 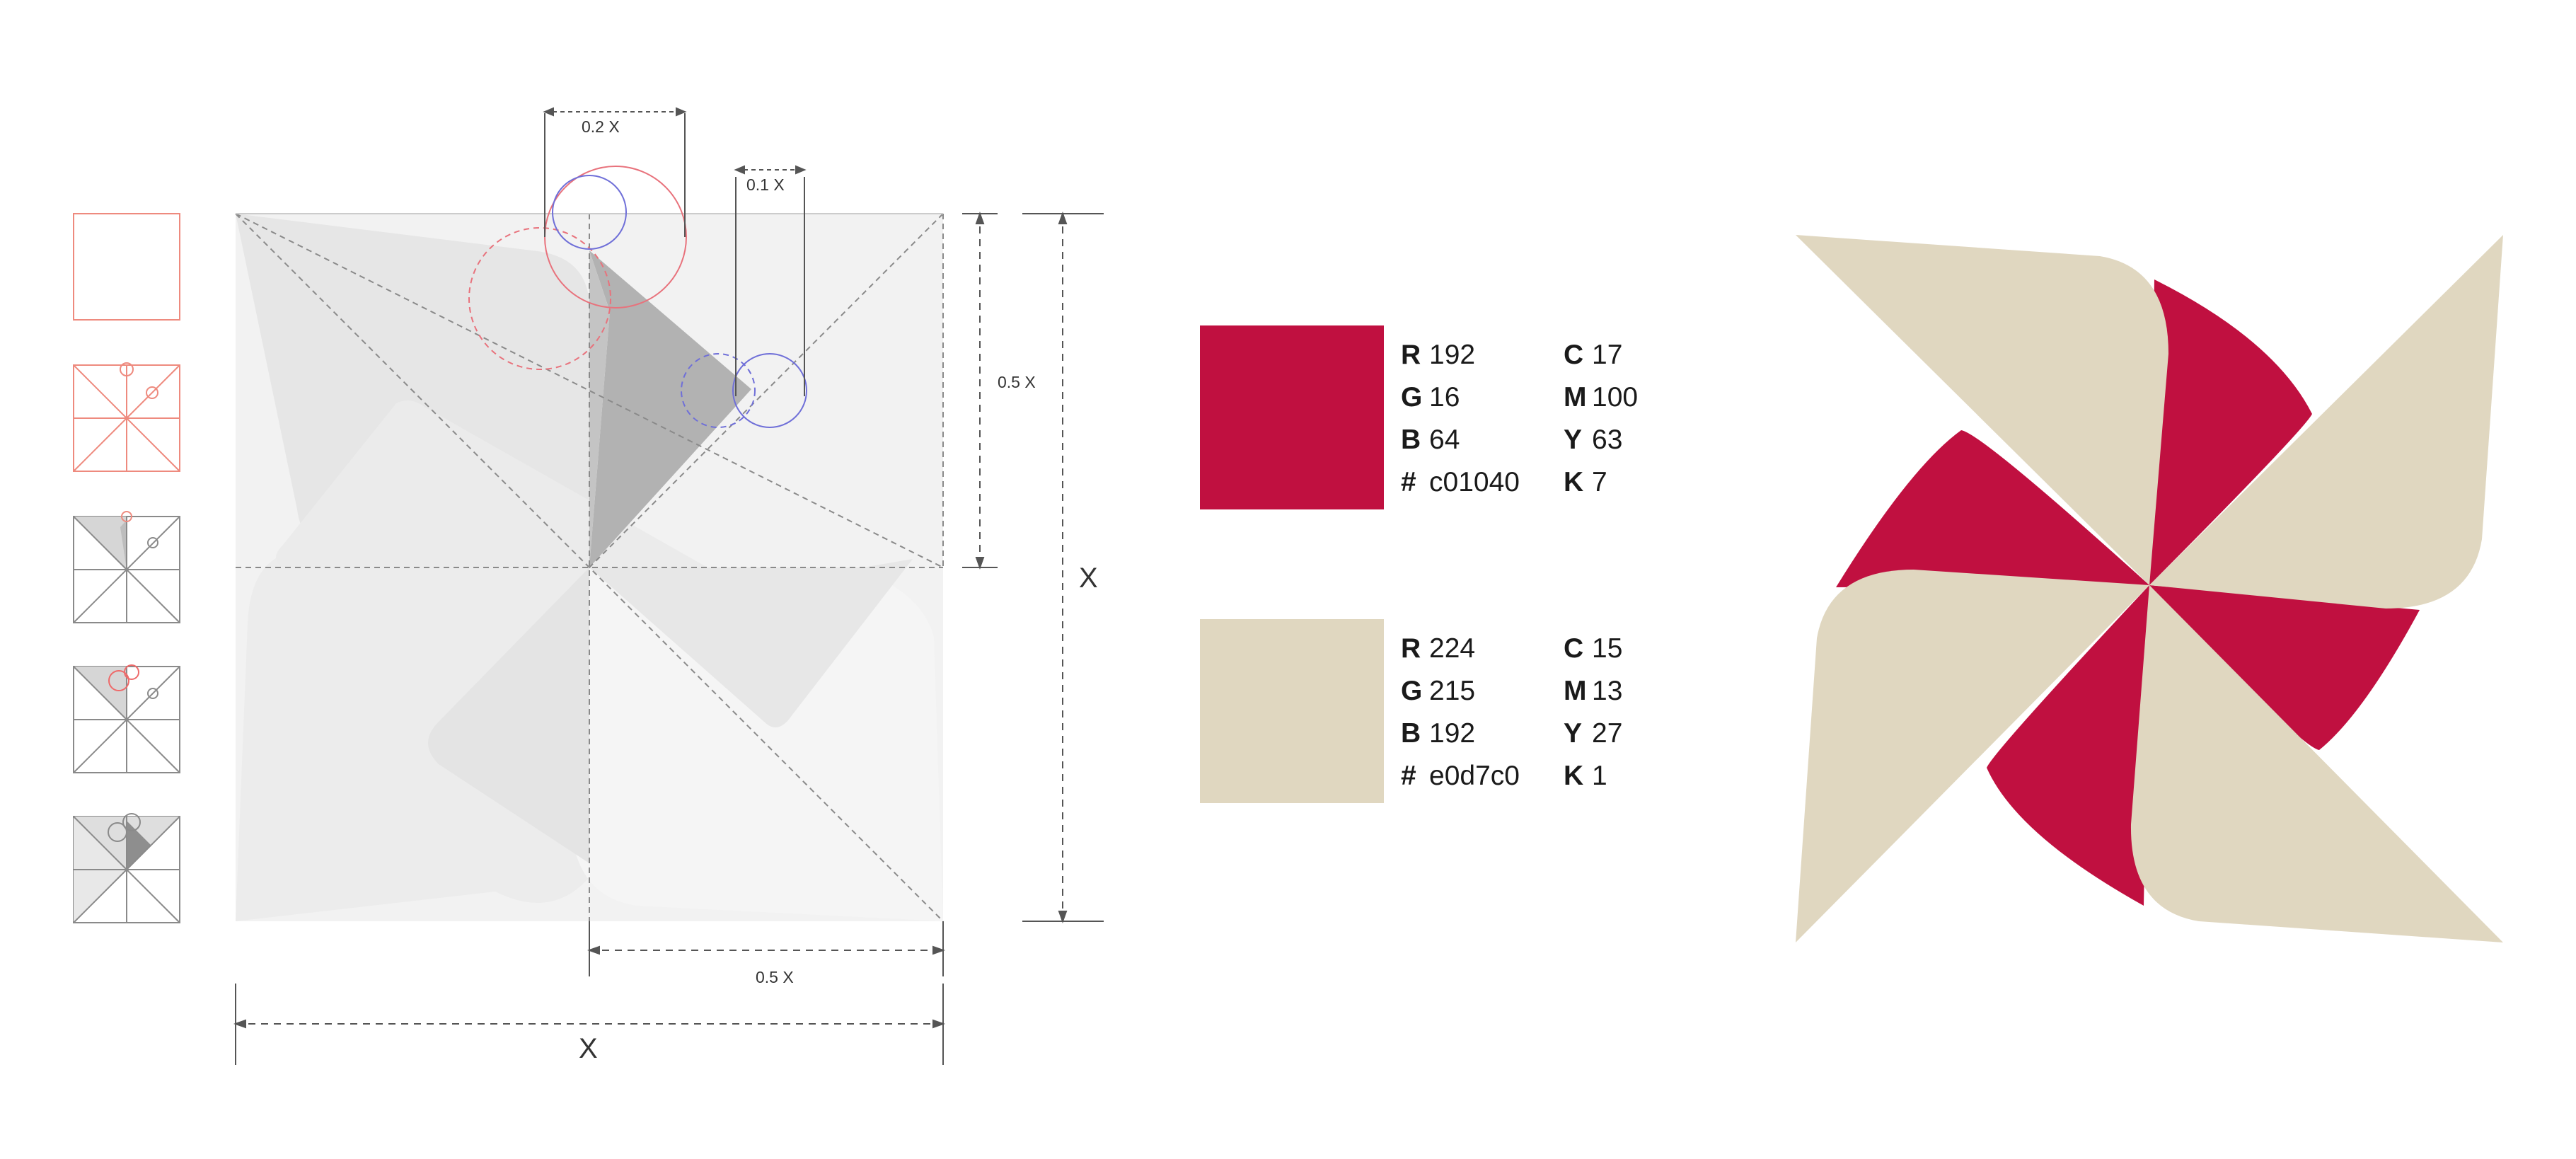 I want to click on step-3-grid, so click(x=126, y=567).